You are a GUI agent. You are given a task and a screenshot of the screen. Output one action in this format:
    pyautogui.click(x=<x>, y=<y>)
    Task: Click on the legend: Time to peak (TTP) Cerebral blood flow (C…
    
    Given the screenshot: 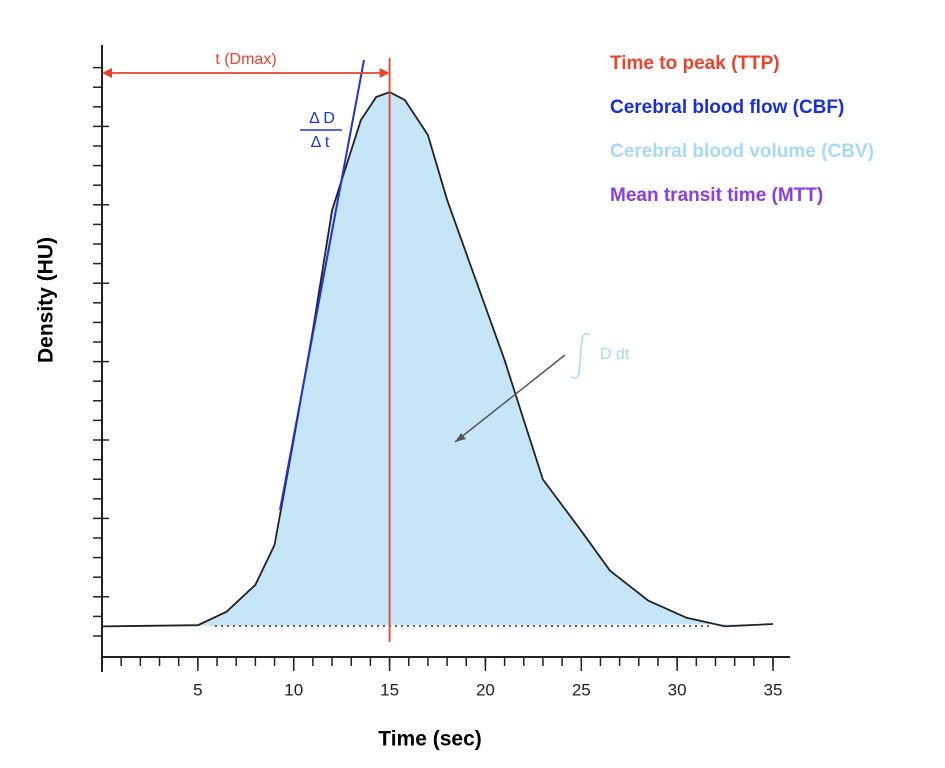 What is the action you would take?
    pyautogui.click(x=742, y=129)
    